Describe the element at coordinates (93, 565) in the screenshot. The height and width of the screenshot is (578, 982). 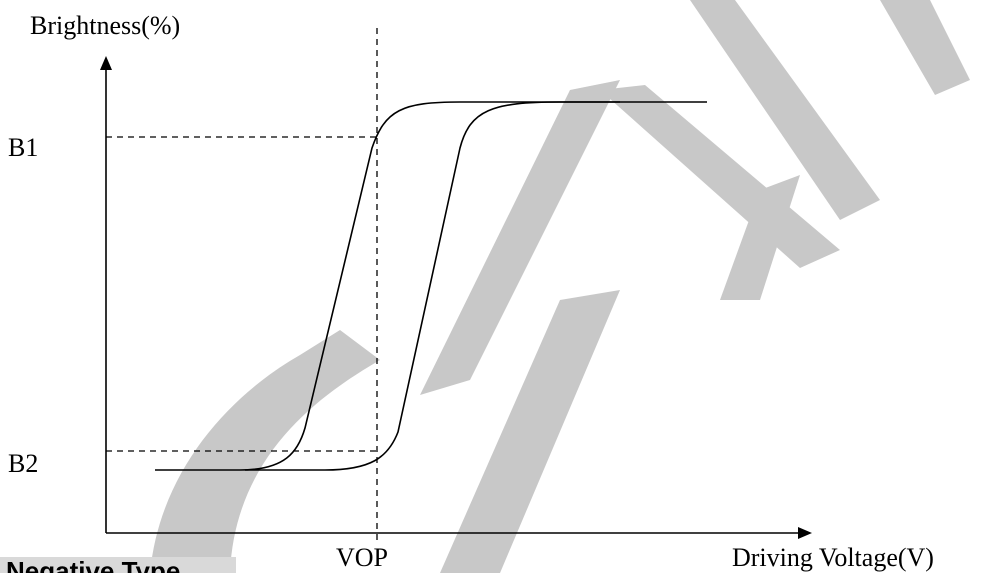
I see `caption-text: Negative Type` at that location.